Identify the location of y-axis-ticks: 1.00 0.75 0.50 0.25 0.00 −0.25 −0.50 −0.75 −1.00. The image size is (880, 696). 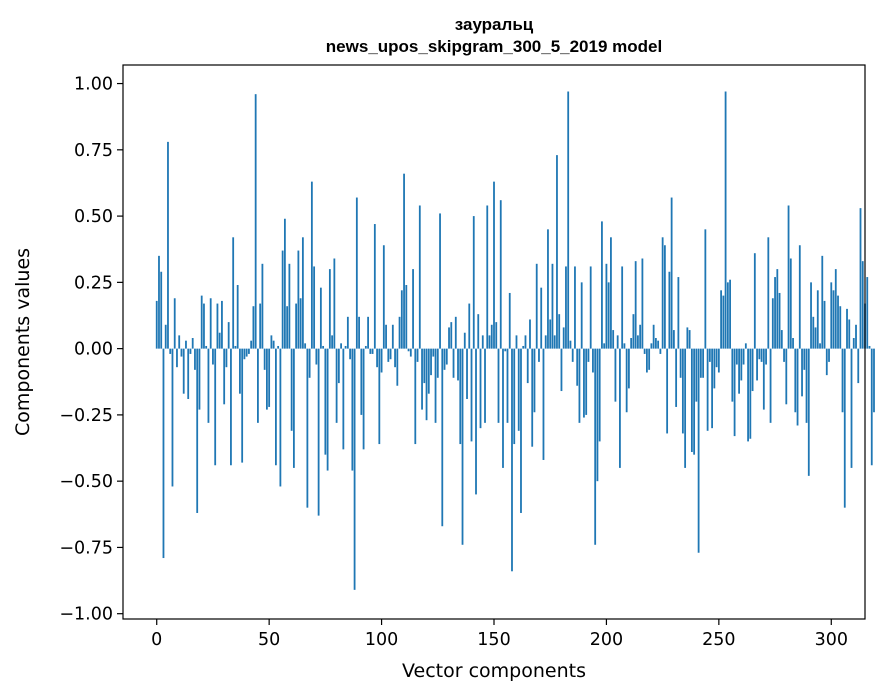
(91, 350).